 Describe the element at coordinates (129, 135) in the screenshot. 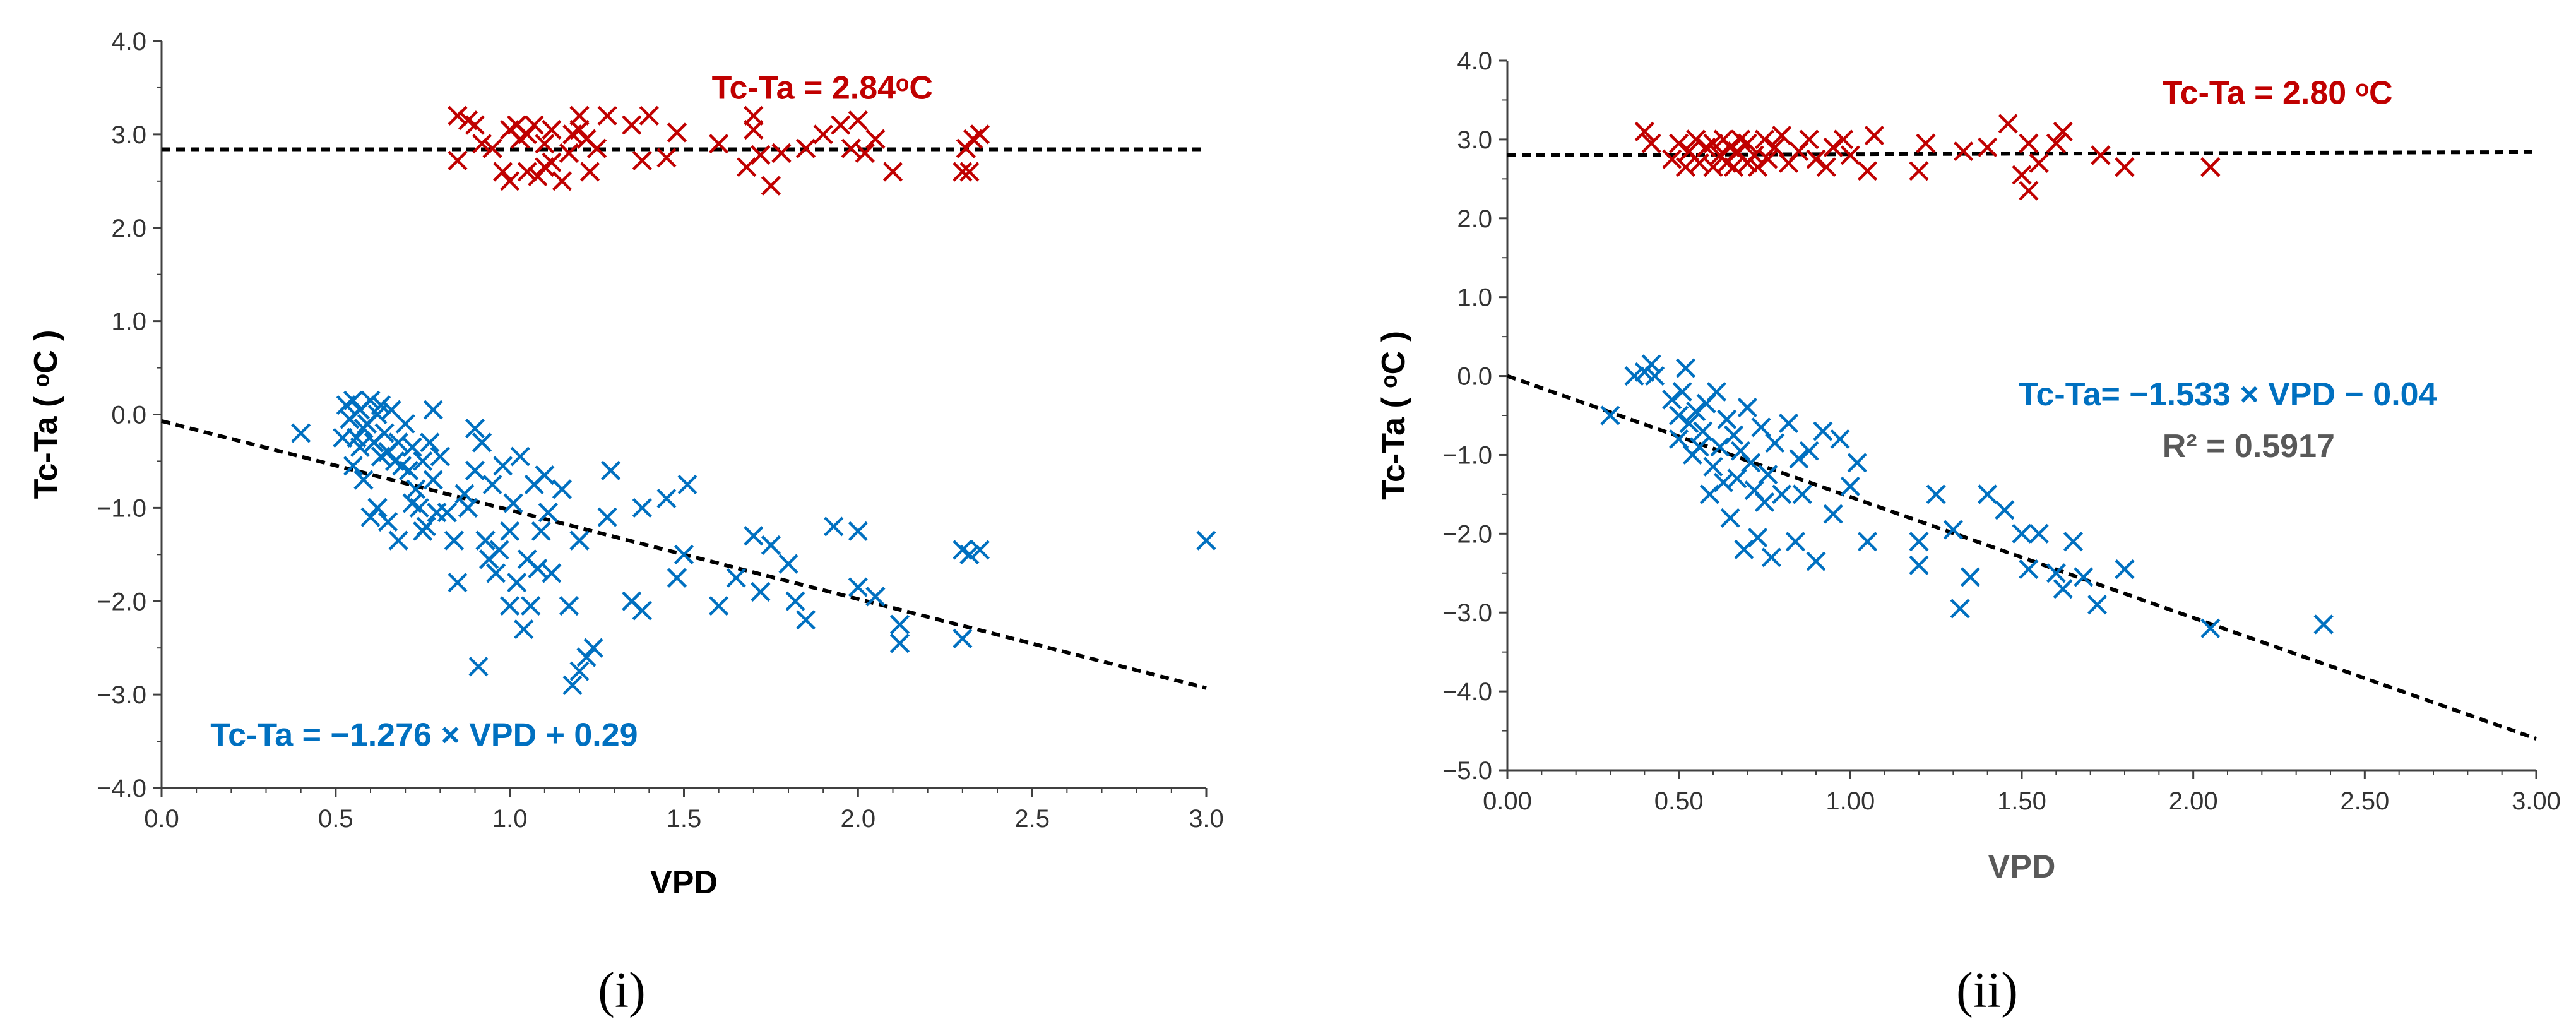

I see `y-tick-label: 3.0` at that location.